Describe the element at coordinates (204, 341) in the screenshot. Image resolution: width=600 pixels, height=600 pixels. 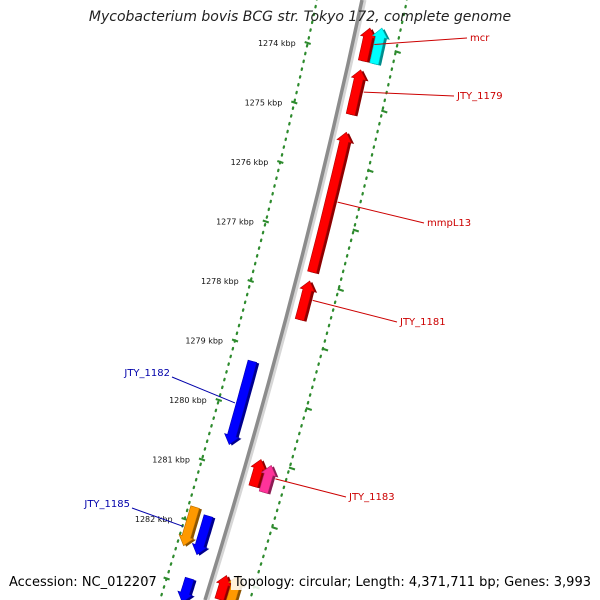
I see `ruler-tick-label: 1279 kbp` at that location.